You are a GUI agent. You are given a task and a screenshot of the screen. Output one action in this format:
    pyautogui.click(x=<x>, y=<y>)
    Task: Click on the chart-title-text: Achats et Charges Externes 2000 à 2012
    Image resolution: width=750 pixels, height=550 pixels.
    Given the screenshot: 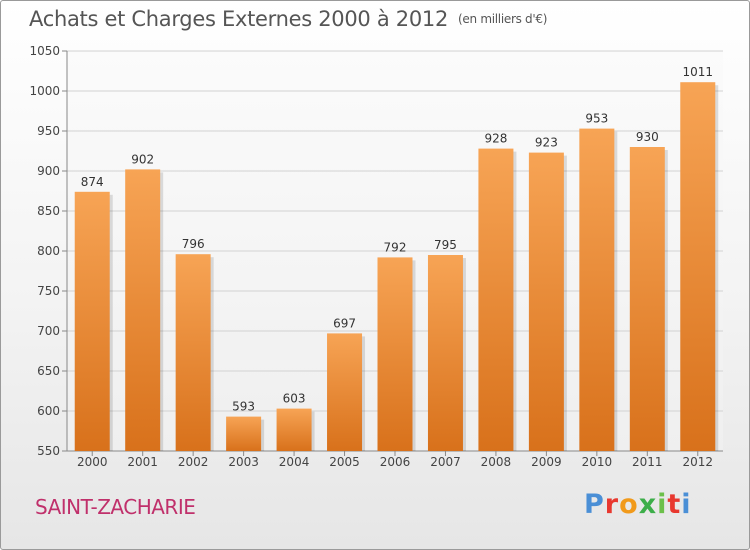 What is the action you would take?
    pyautogui.click(x=239, y=19)
    